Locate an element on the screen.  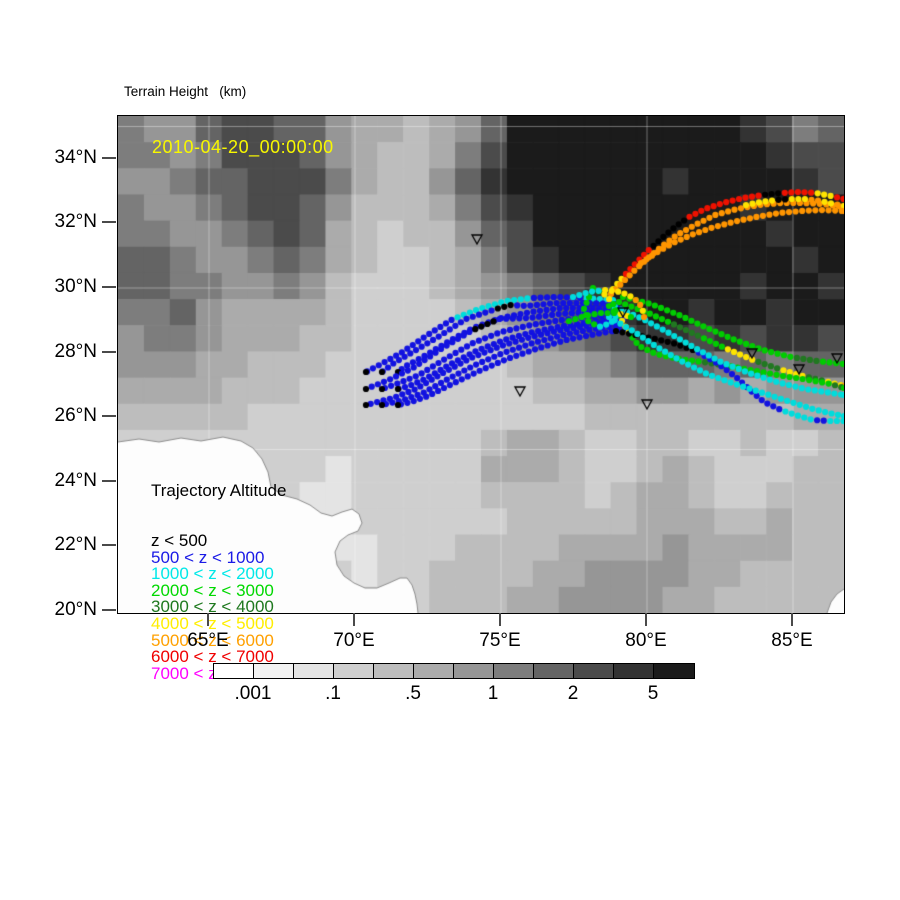
y-axis-label: 28°N is located at coordinates (75, 351).